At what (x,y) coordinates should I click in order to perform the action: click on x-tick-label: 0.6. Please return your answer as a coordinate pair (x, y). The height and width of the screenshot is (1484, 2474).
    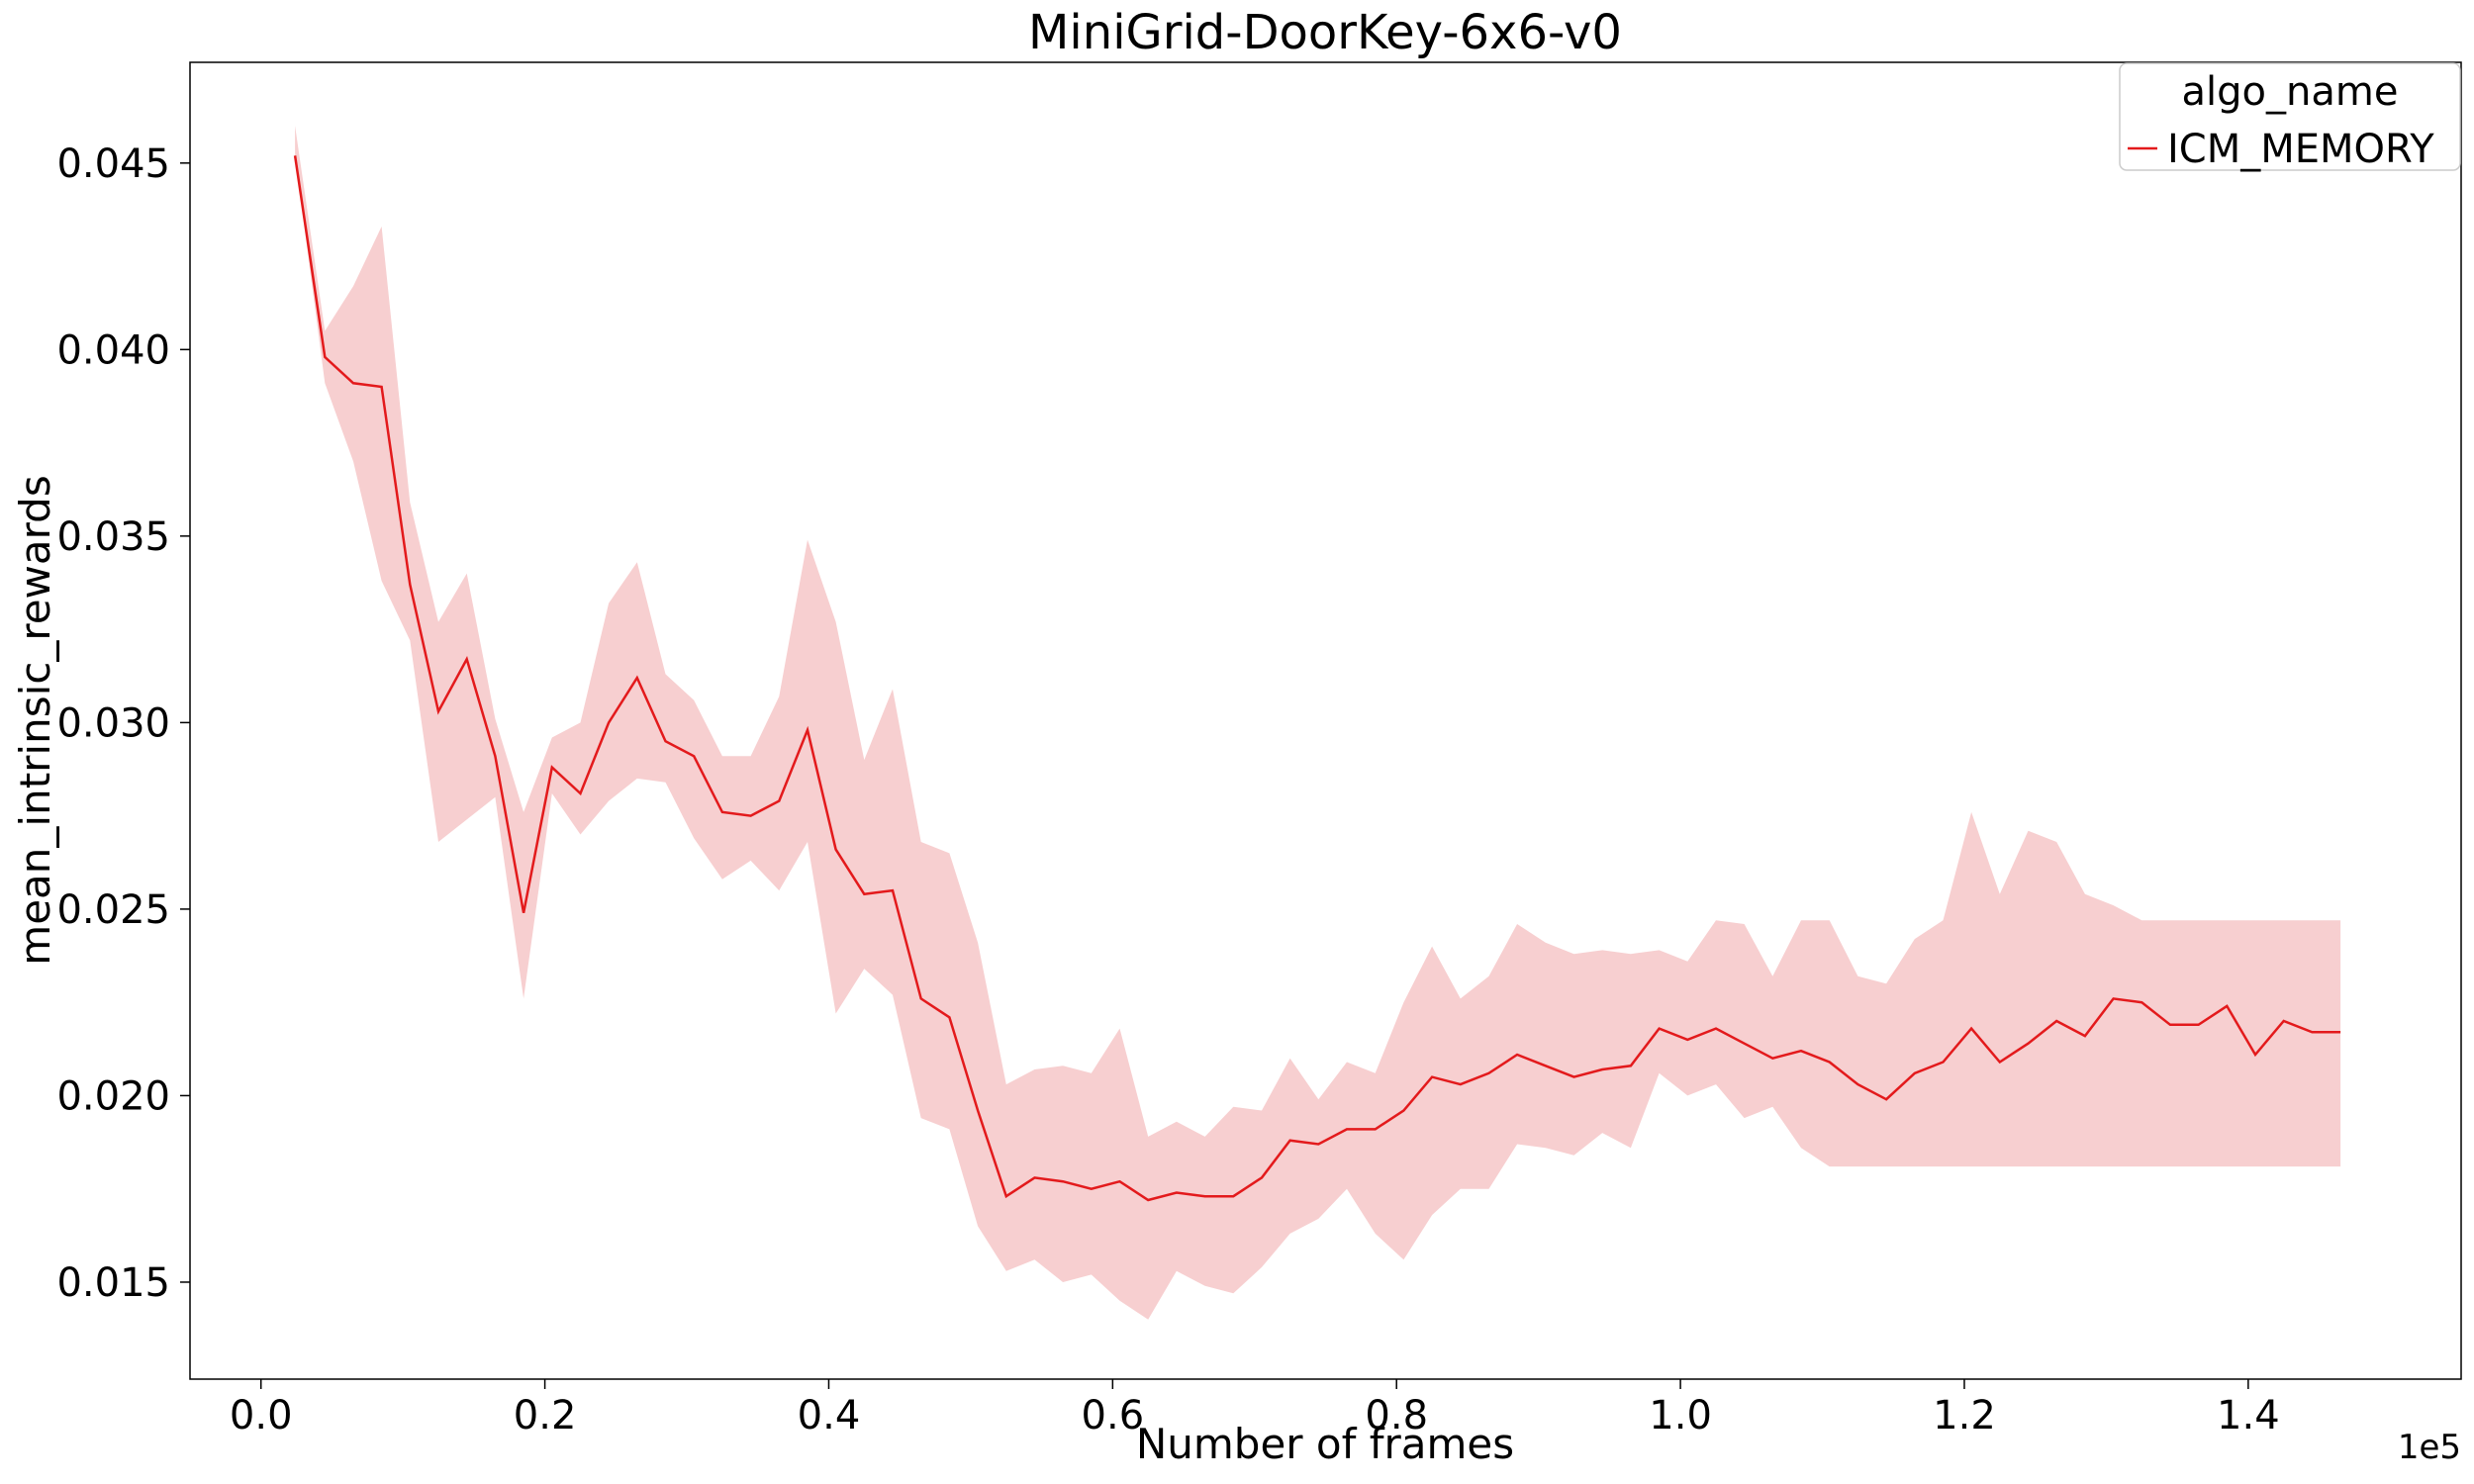
    Looking at the image, I should click on (1114, 1415).